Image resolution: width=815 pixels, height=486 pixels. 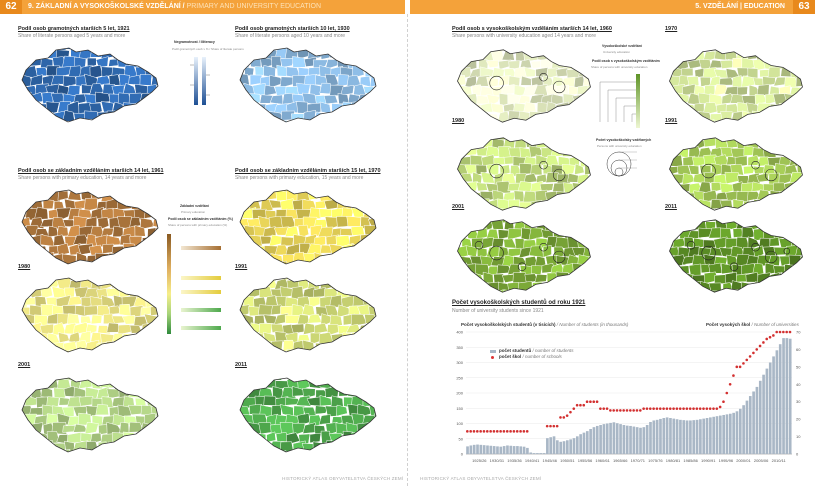 What do you see at coordinates (798, 401) in the screenshot?
I see `chart-y2tick: 30` at bounding box center [798, 401].